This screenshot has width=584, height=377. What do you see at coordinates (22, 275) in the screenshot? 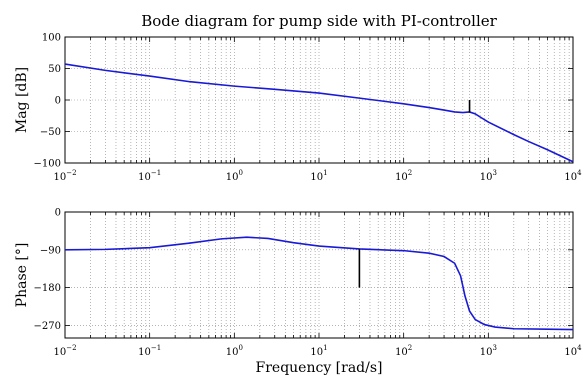
I see `phase-y-axis-label: Phase [°]` at bounding box center [22, 275].